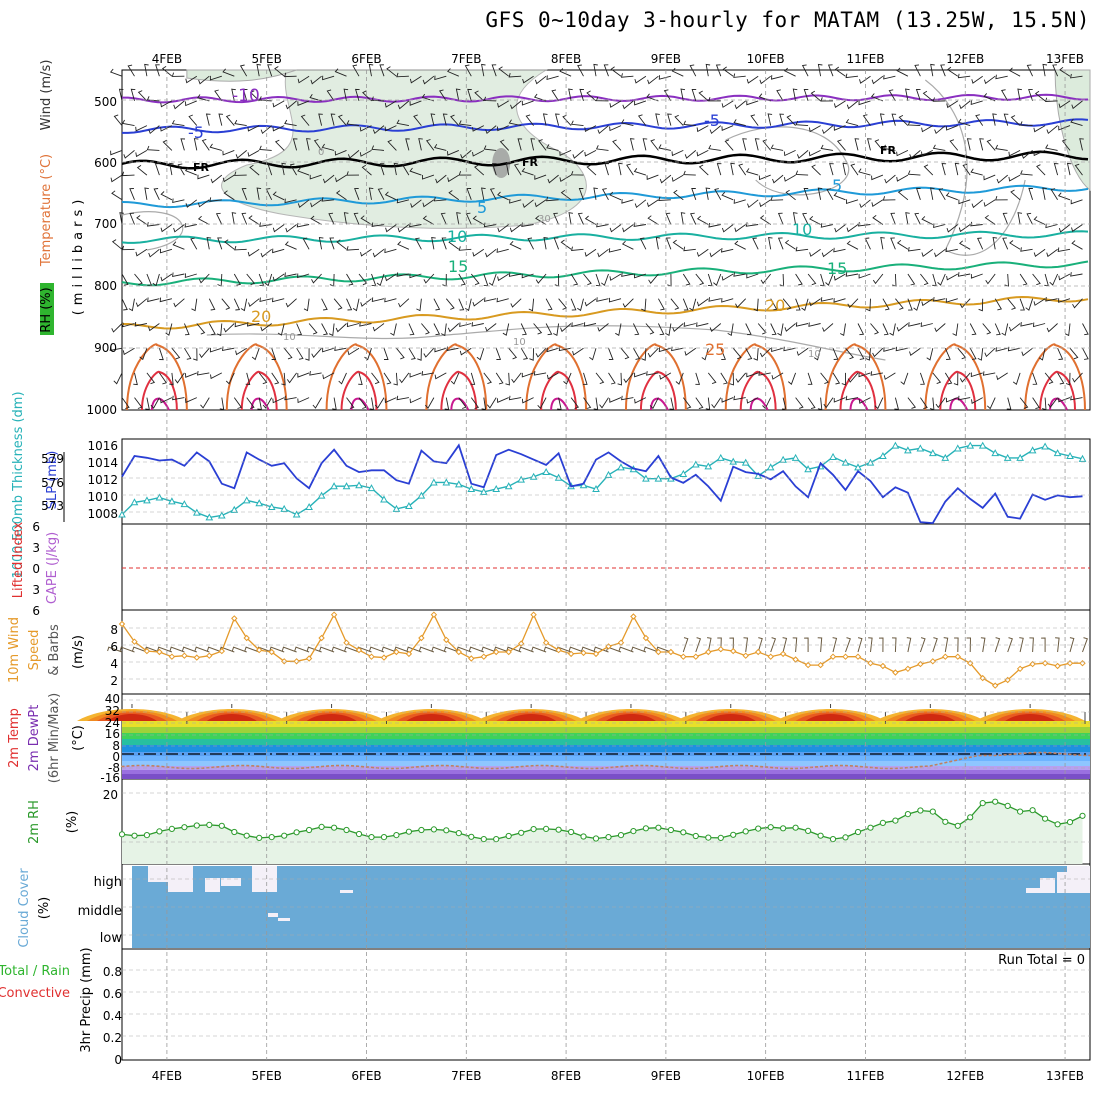 The width and height of the screenshot is (1100, 1100). Describe the element at coordinates (602, 832) in the screenshot. I see `rh2m-area` at that location.